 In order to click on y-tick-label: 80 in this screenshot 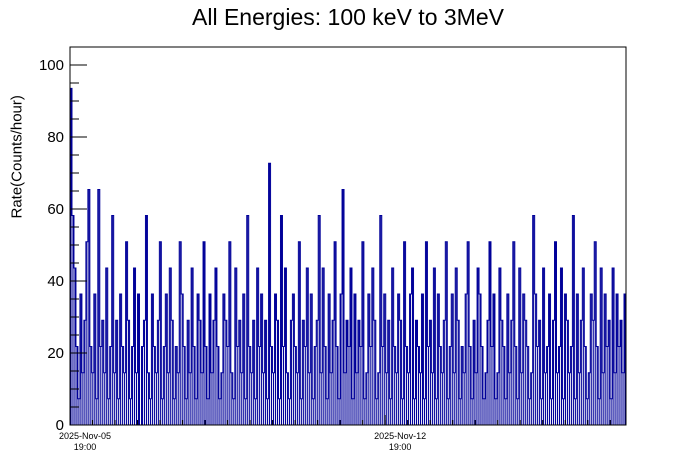, I will do `click(55, 137)`.